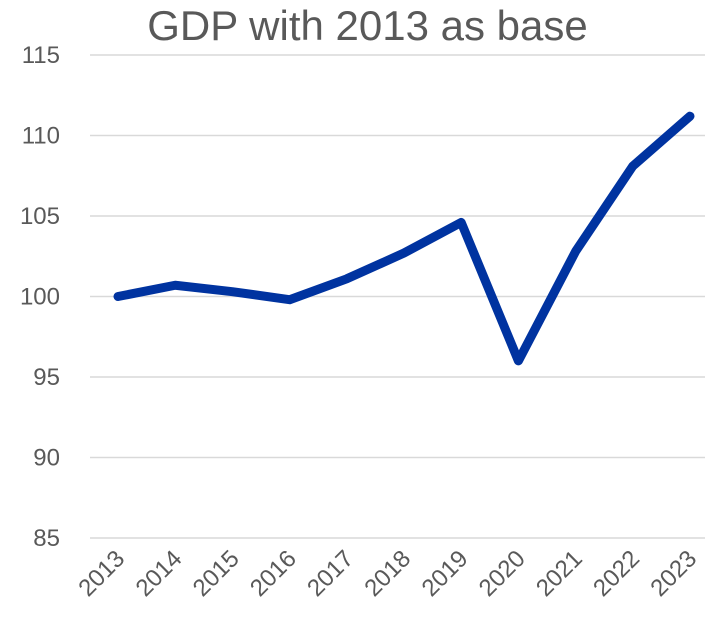 The width and height of the screenshot is (713, 626). I want to click on y-tick-label: 115, so click(41, 55).